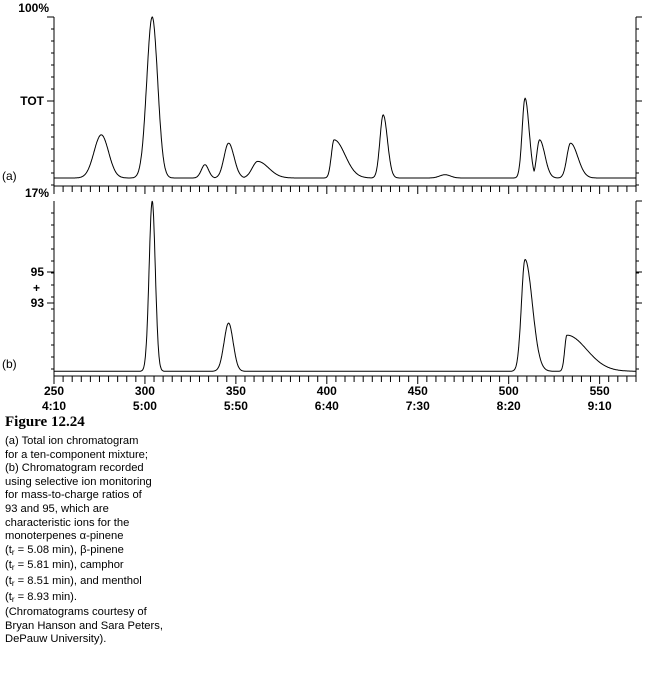 This screenshot has width=651, height=675. Describe the element at coordinates (76, 612) in the screenshot. I see `caption-line: (Chromatograms courtesy of` at that location.